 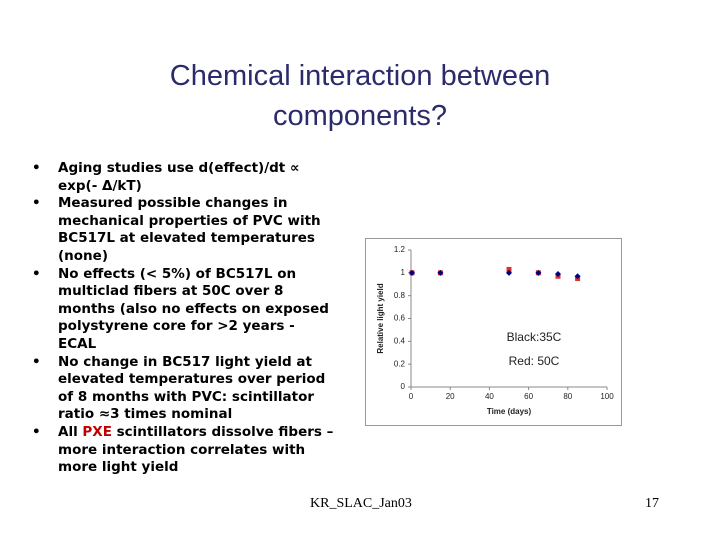 I want to click on title-line: Chemical interaction between, so click(x=360, y=76).